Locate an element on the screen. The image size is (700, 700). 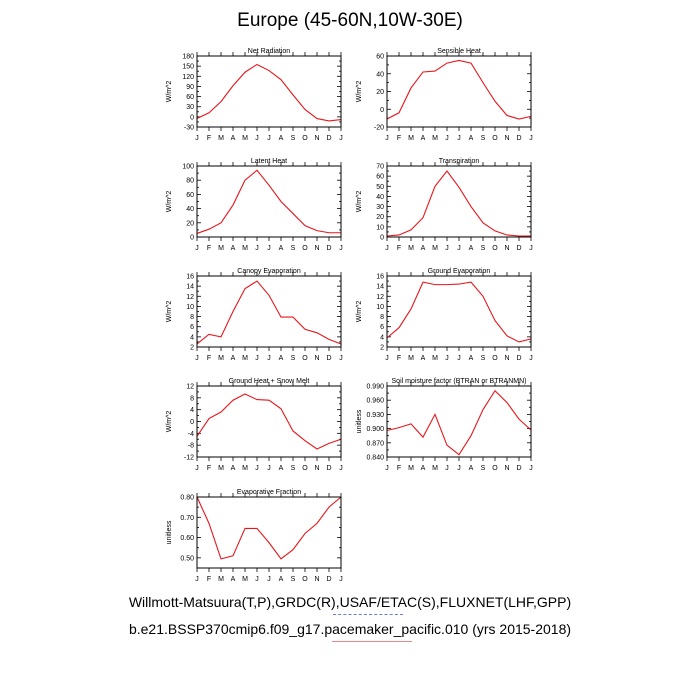
y-tick-label: 20 is located at coordinates (380, 217).